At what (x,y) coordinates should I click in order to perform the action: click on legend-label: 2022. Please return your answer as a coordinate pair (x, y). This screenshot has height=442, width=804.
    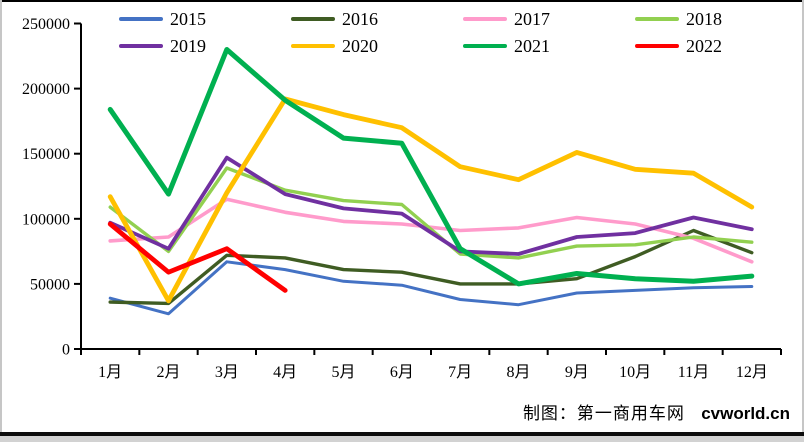
    Looking at the image, I should click on (704, 45).